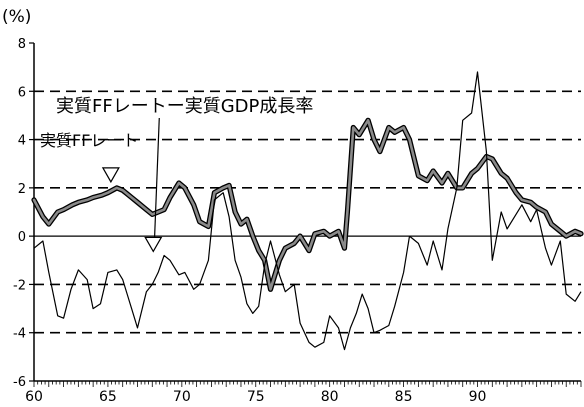 The height and width of the screenshot is (407, 584). I want to click on x-tick-label: 70, so click(182, 396).